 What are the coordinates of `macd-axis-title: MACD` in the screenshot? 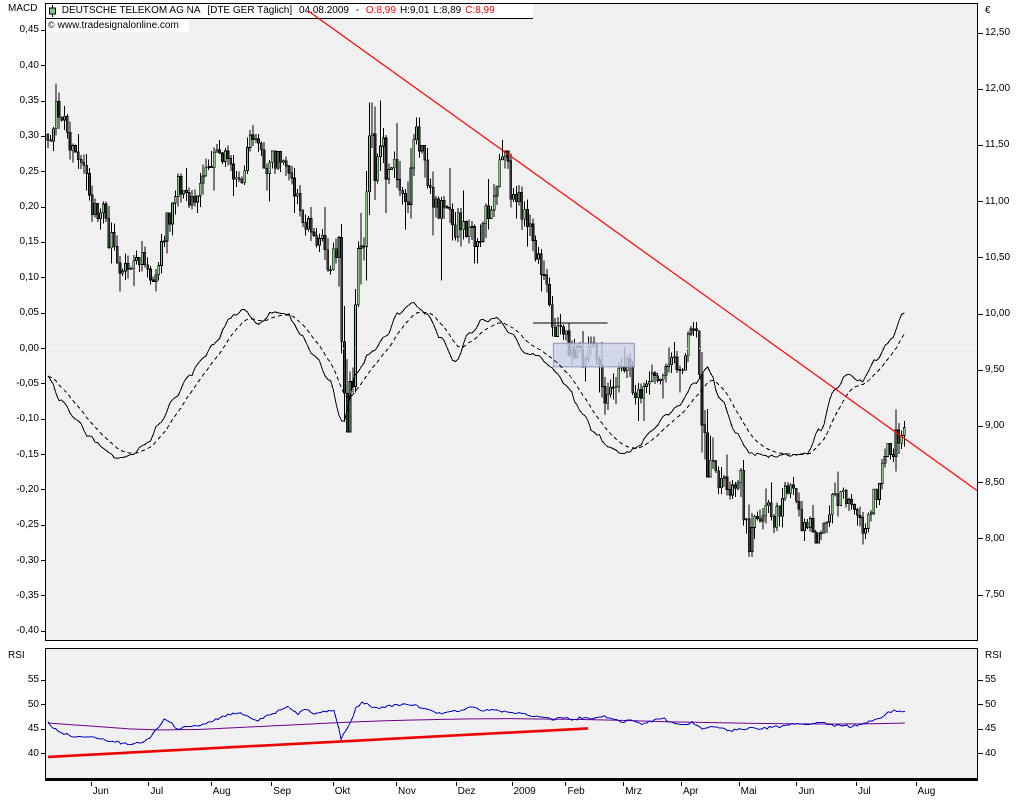 It's located at (23, 8).